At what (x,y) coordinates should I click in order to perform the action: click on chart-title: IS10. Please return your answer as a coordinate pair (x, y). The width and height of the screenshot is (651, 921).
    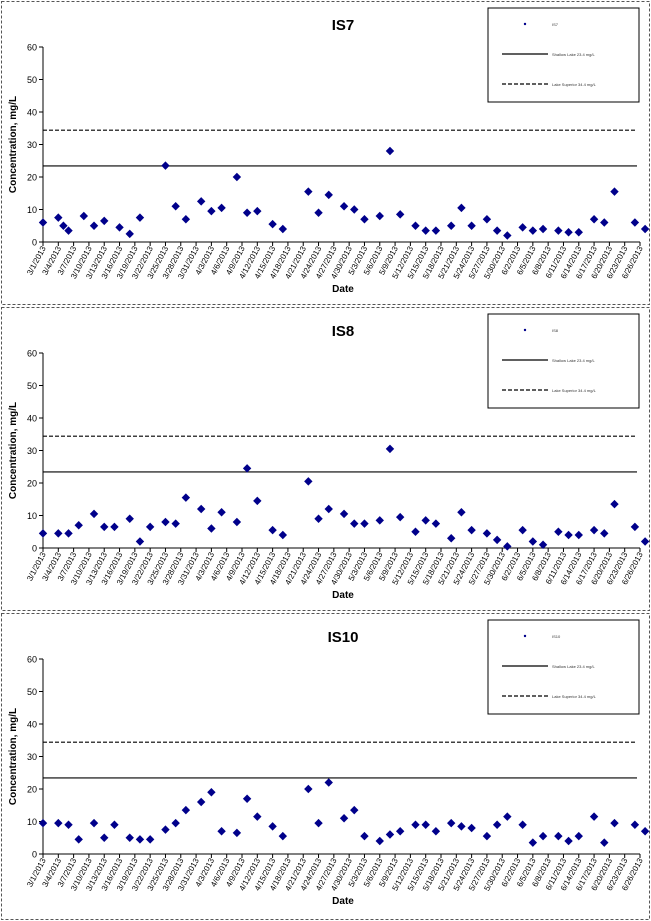
    Looking at the image, I should click on (343, 637).